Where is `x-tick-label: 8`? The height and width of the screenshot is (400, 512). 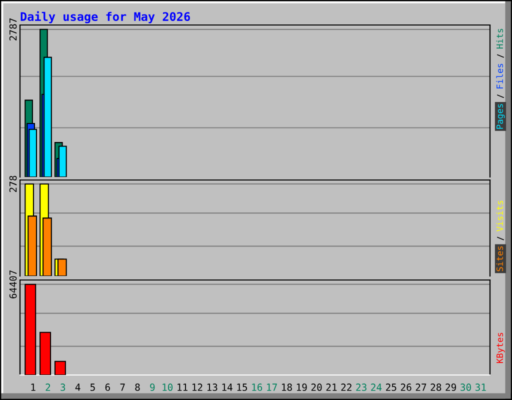 x-tick-label: 8 is located at coordinates (137, 387).